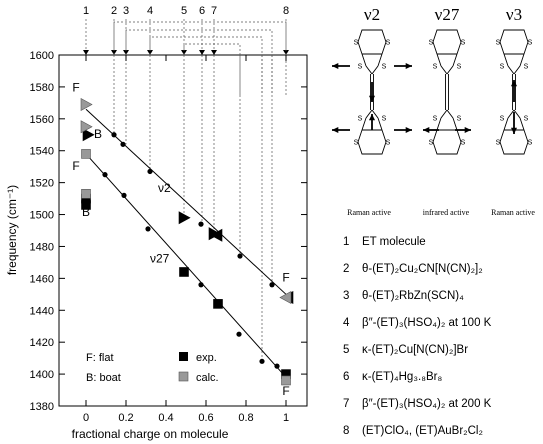 This screenshot has width=543, height=444. I want to click on compound-name: κ-(ET)₂Cu[N(CN)₂]Br, so click(415, 350).